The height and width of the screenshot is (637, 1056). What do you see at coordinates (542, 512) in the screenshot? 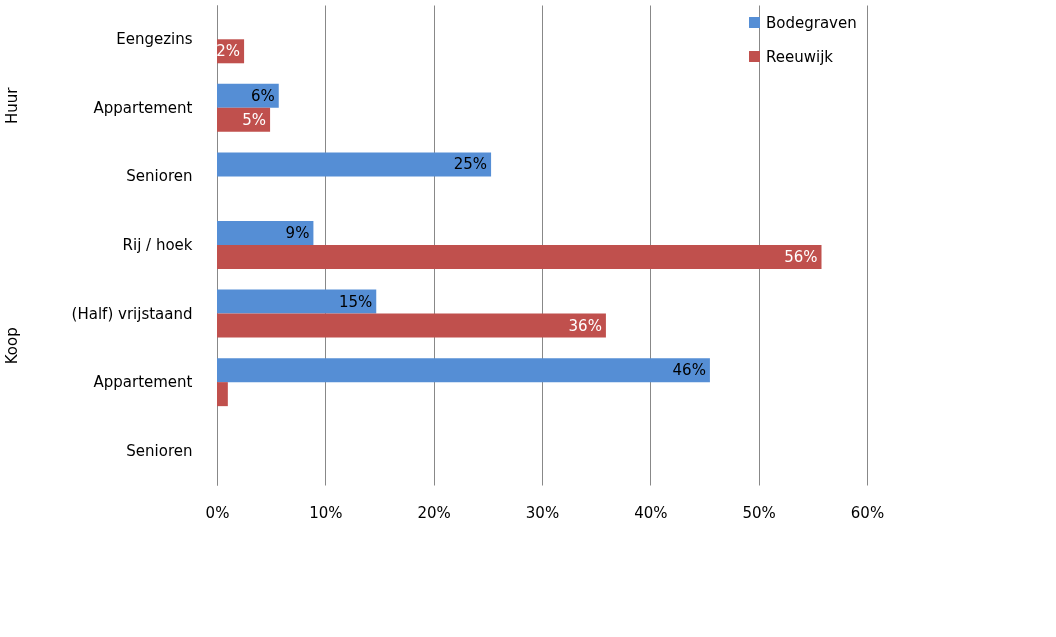
I see `x-tick-label: 30%` at bounding box center [542, 512].